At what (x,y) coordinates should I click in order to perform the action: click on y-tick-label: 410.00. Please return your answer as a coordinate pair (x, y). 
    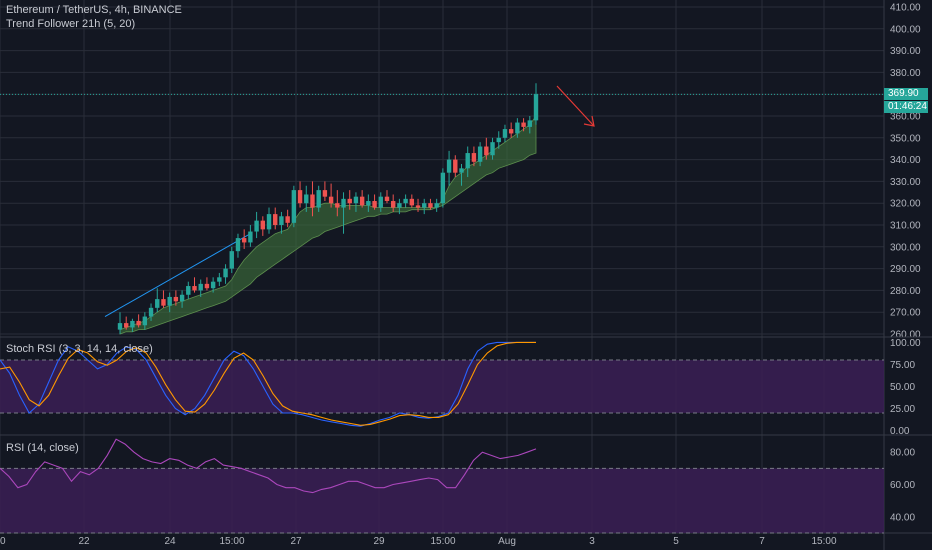
    Looking at the image, I should click on (905, 8).